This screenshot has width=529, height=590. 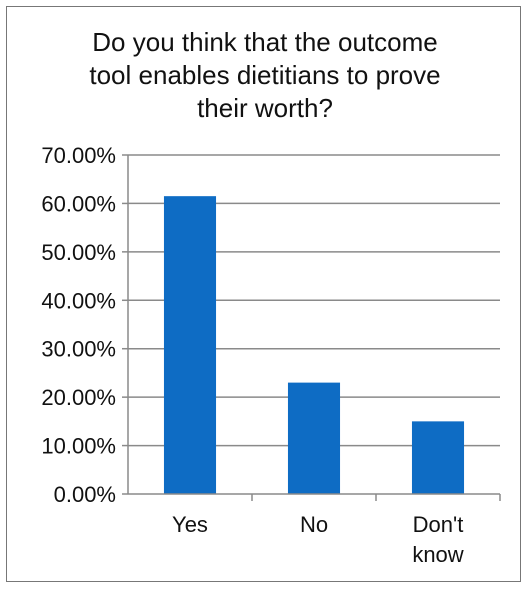 I want to click on y-tick-label: 70.00%, so click(x=78, y=155).